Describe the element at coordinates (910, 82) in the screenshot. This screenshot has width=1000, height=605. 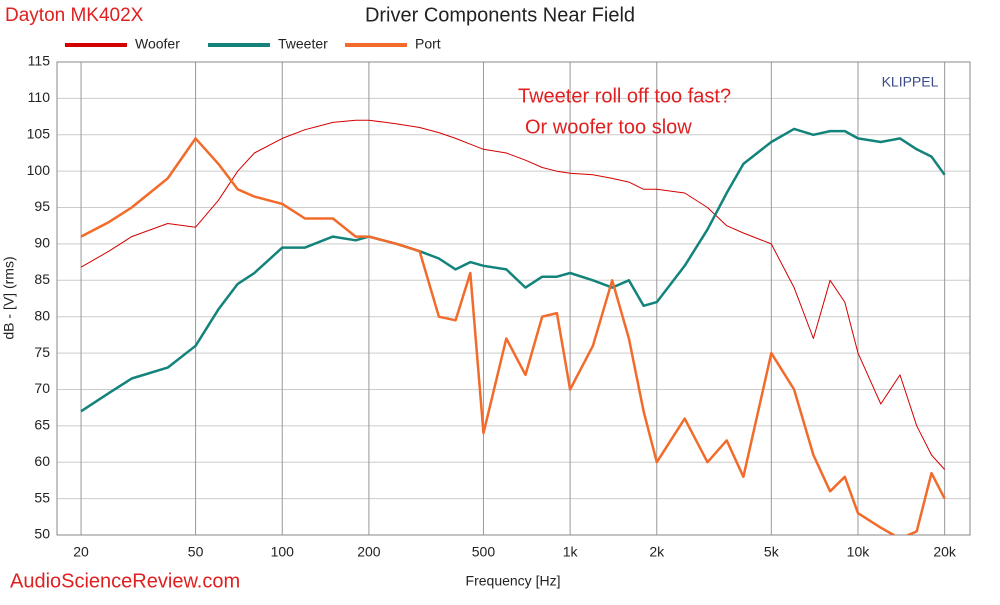
I see `klippel-label: KLIPPEL` at that location.